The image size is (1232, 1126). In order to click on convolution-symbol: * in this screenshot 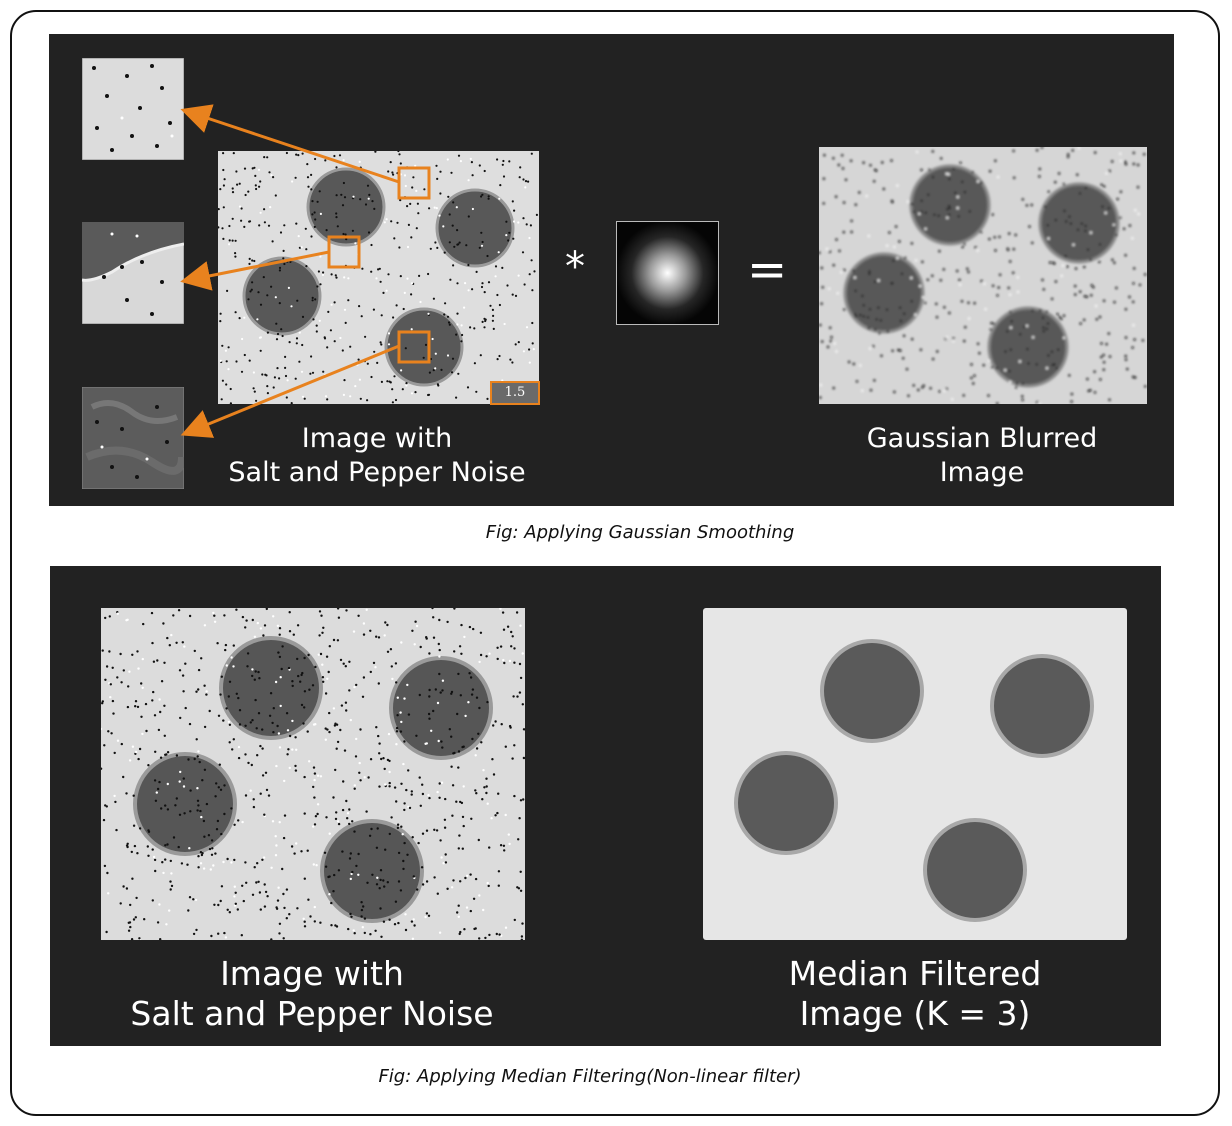, I will do `click(575, 267)`.